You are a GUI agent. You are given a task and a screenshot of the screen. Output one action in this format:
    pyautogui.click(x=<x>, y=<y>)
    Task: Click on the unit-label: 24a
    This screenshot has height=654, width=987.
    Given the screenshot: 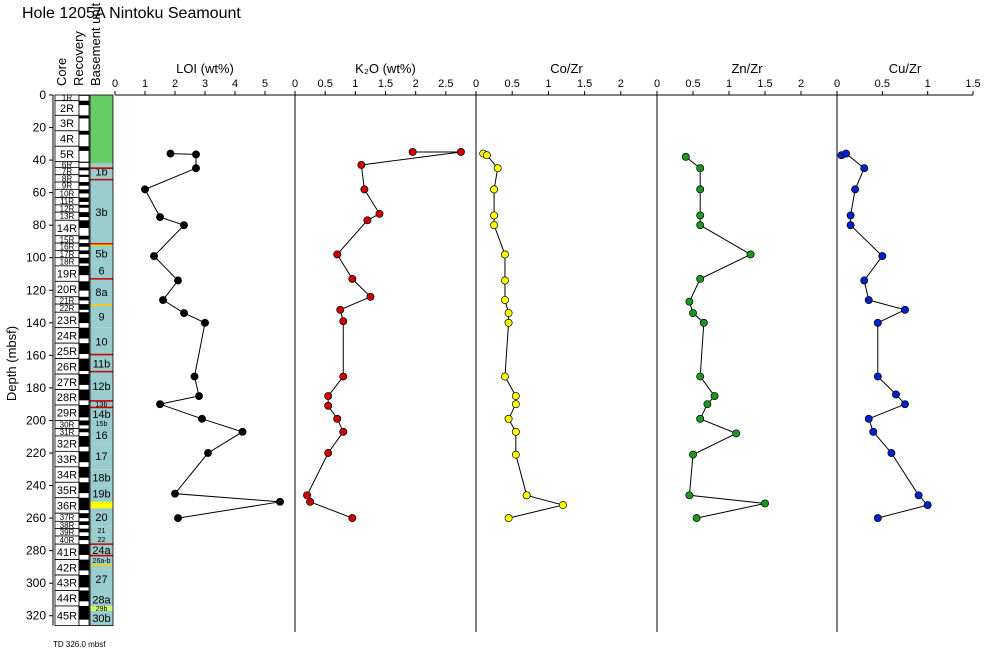 What is the action you would take?
    pyautogui.click(x=101, y=551)
    